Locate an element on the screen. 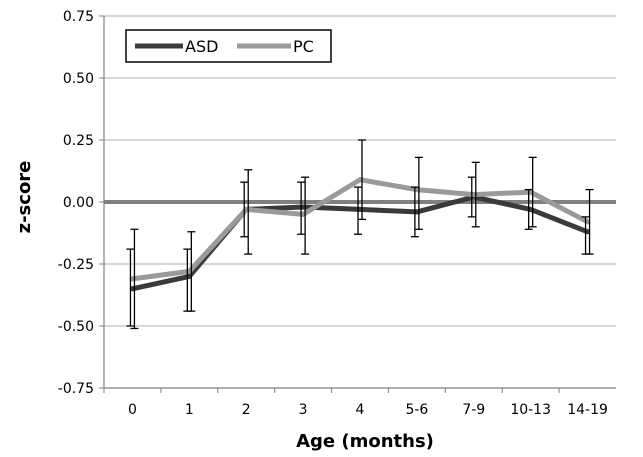 Image resolution: width=643 pixels, height=457 pixels. x-tick-label: 3 is located at coordinates (303, 410).